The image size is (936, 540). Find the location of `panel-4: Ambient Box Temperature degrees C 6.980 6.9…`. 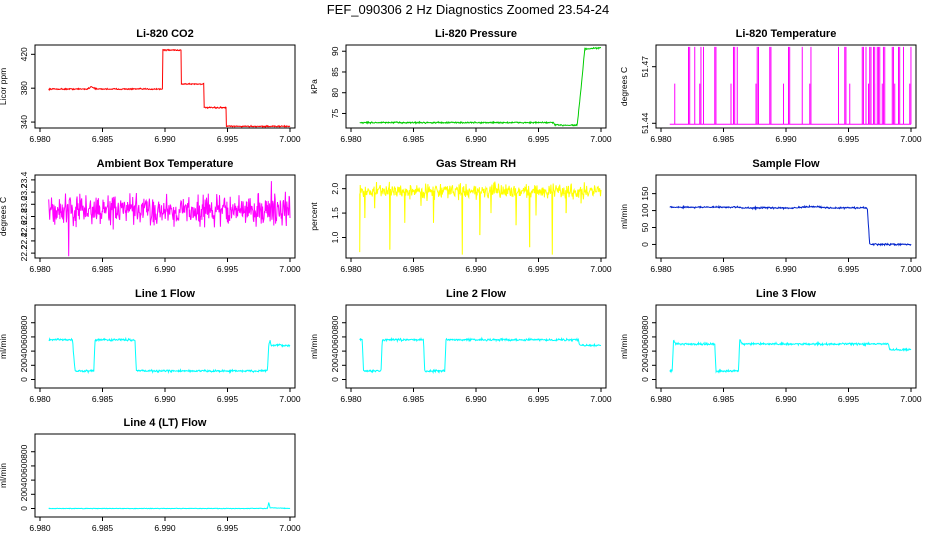

panel-4: Ambient Box Temperature degrees C 6.980 6.9… is located at coordinates (150, 216).